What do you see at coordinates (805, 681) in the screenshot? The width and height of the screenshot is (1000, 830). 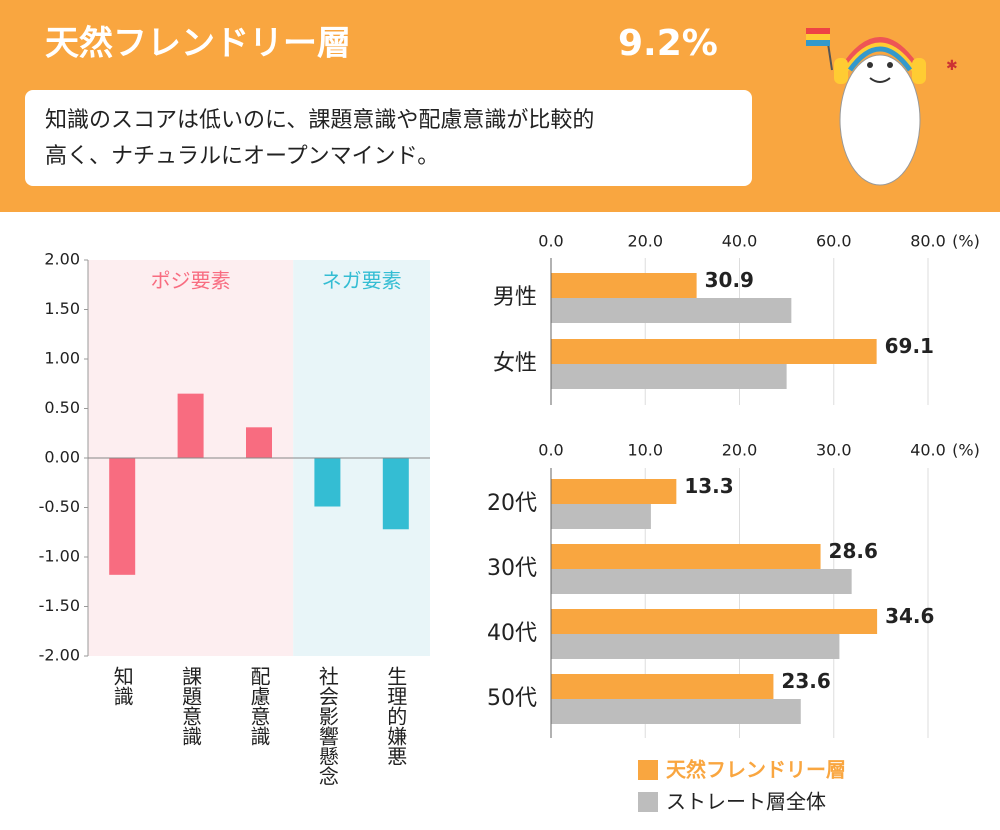 I see `value-label: 23.6` at bounding box center [805, 681].